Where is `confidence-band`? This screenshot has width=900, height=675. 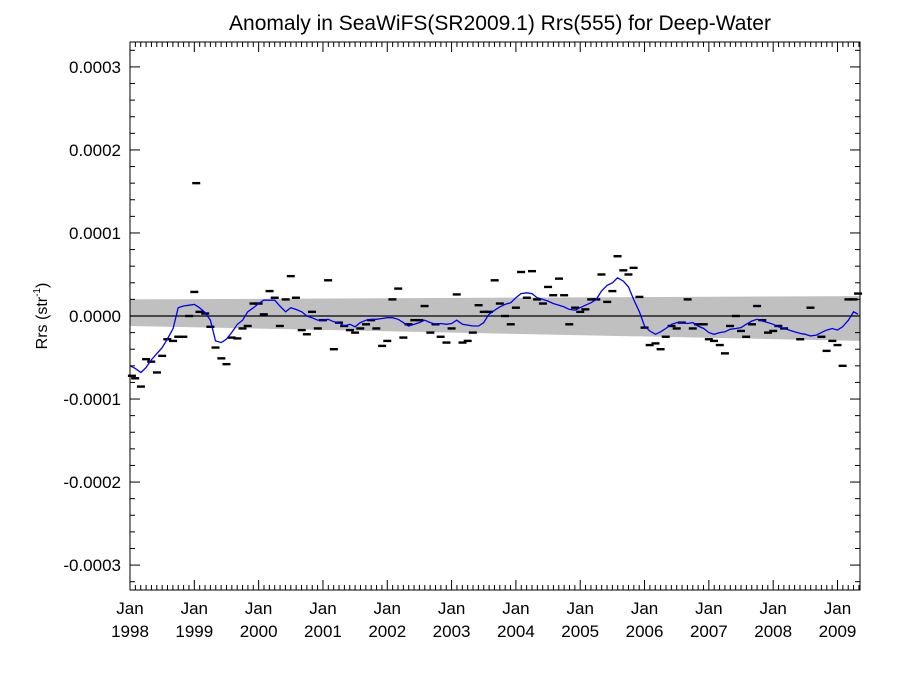
confidence-band is located at coordinates (495, 318).